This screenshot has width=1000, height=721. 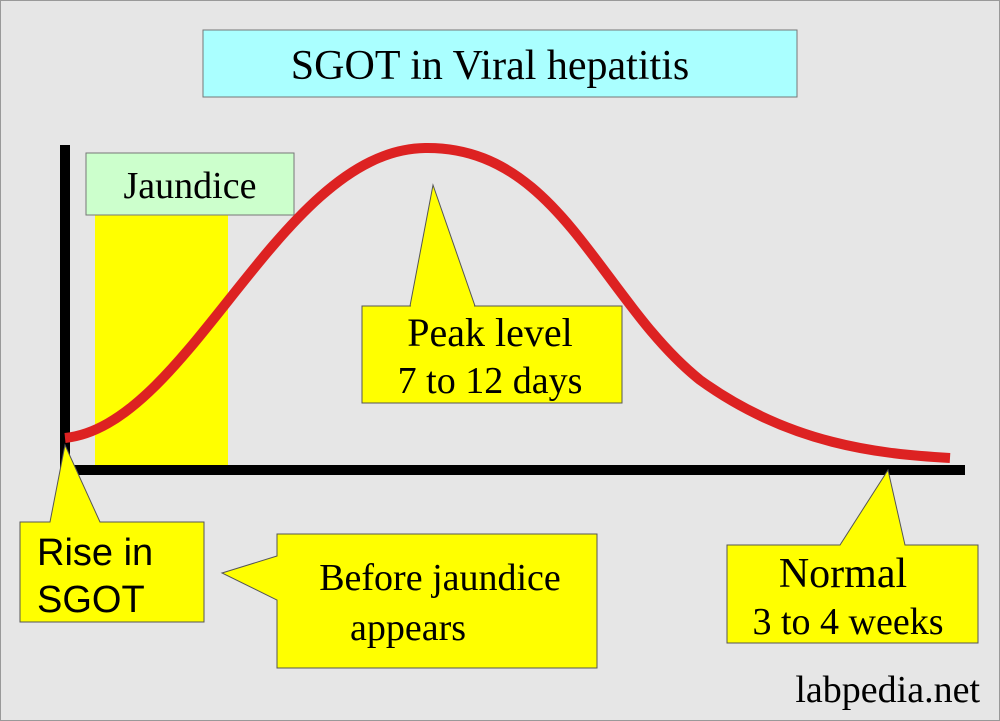 What do you see at coordinates (492, 293) in the screenshot?
I see `callout-peak` at bounding box center [492, 293].